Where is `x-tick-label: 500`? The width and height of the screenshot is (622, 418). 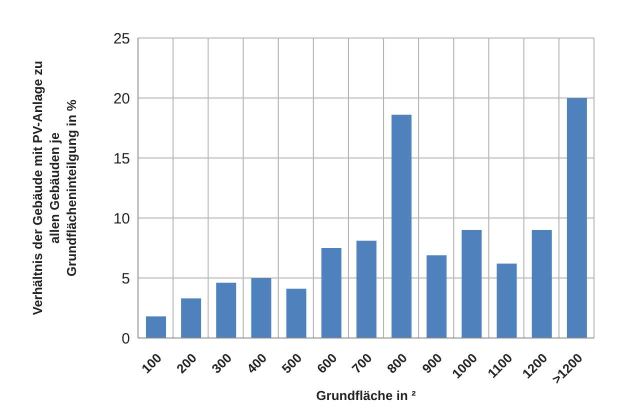 x-tick-label: 500 is located at coordinates (291, 363).